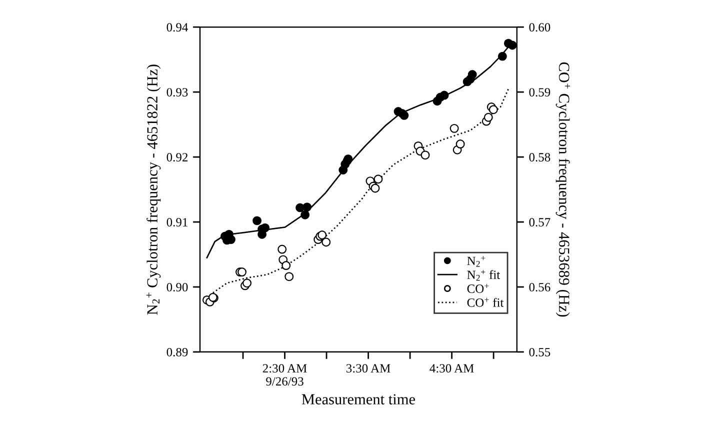  What do you see at coordinates (539, 157) in the screenshot?
I see `y2-tick-label: 0.58` at bounding box center [539, 157].